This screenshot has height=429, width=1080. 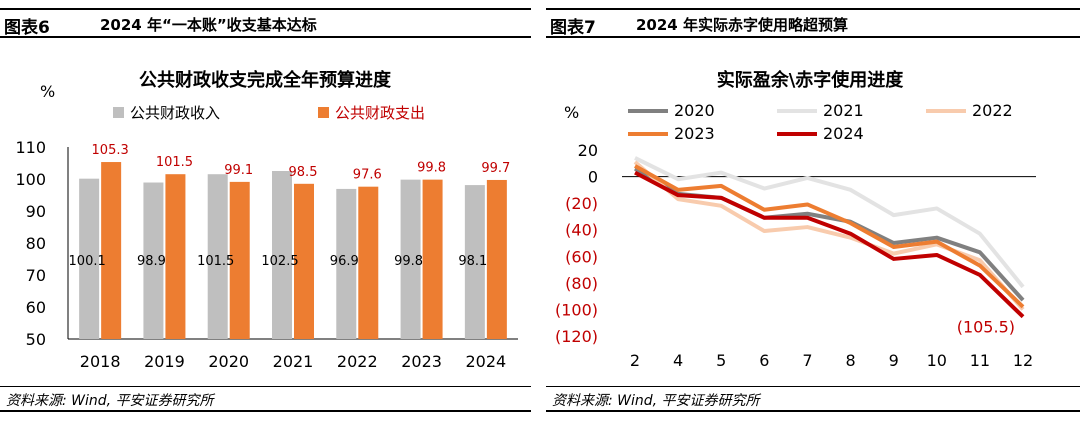 I want to click on figure-7-number: 图表7, so click(x=573, y=28).